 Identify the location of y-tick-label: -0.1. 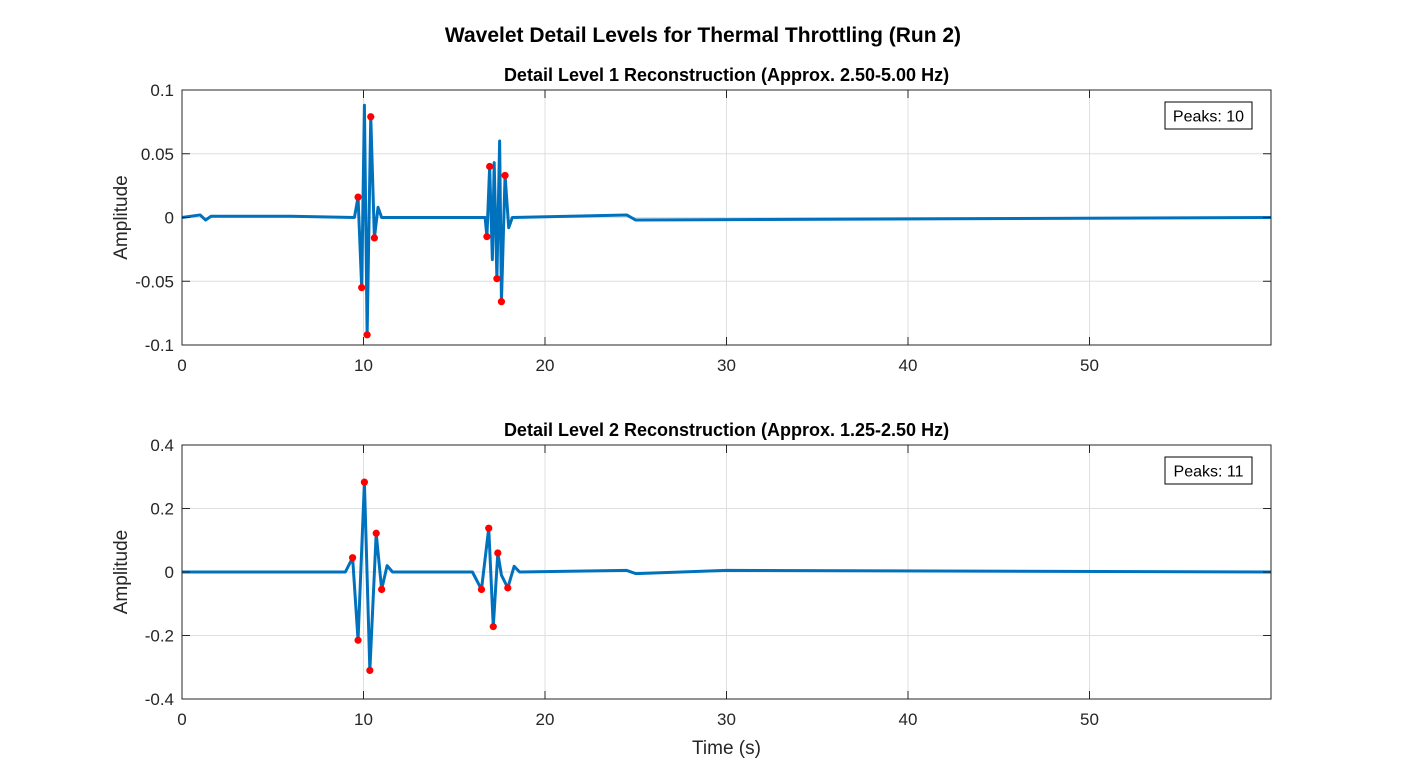
(159, 345).